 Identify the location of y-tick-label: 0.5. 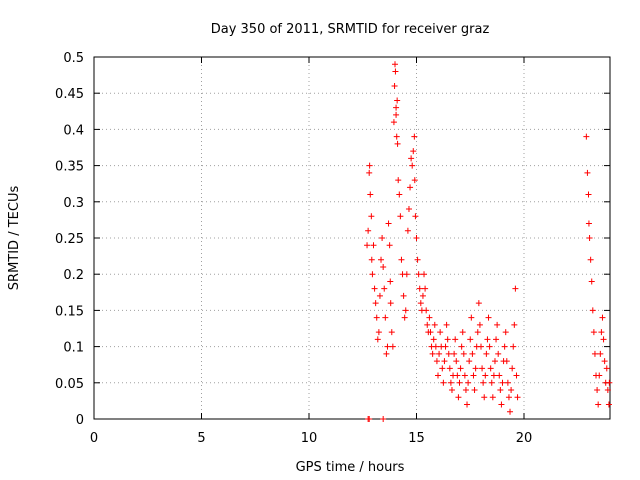
(73, 58).